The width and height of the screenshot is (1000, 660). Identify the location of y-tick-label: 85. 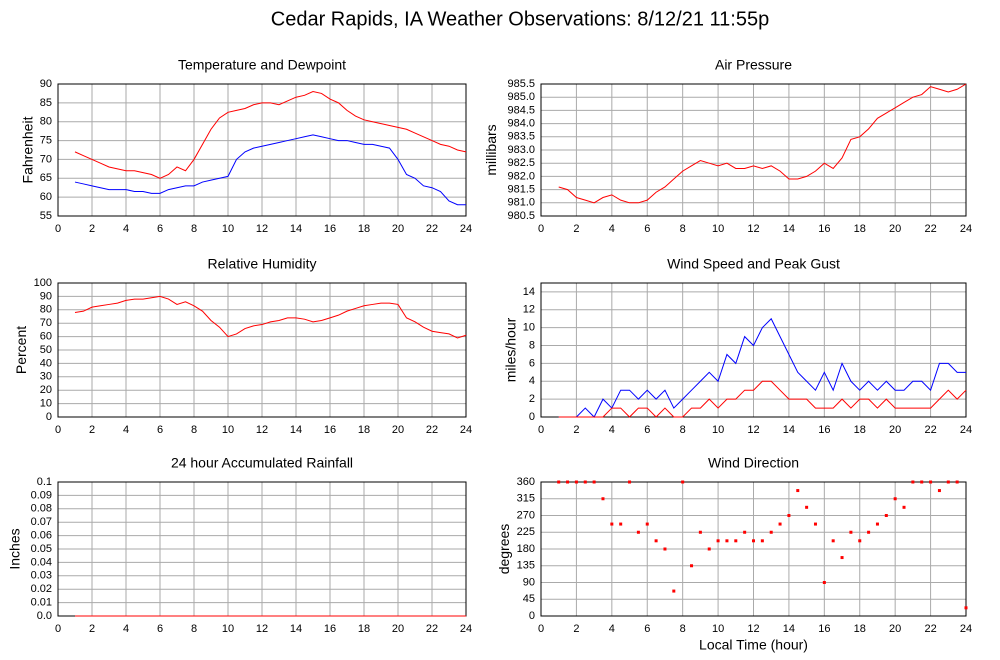
(46, 103).